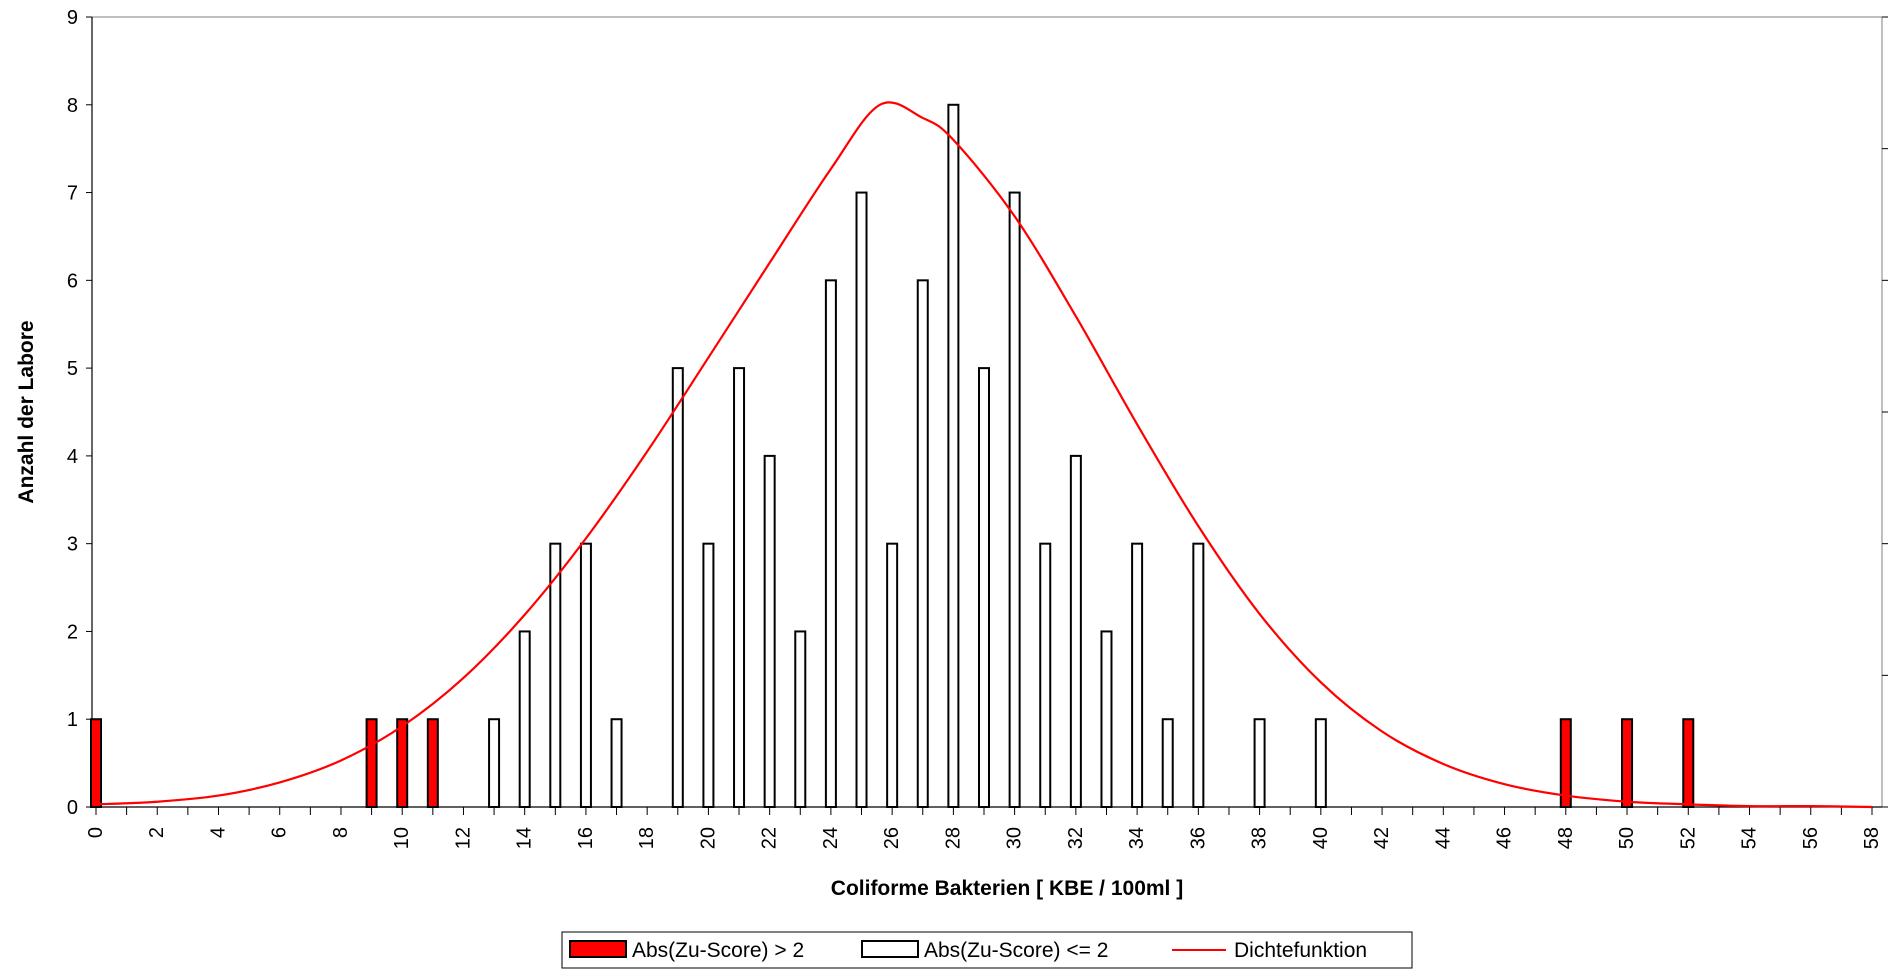  Describe the element at coordinates (72, 457) in the screenshot. I see `y-tick-label: 4` at that location.